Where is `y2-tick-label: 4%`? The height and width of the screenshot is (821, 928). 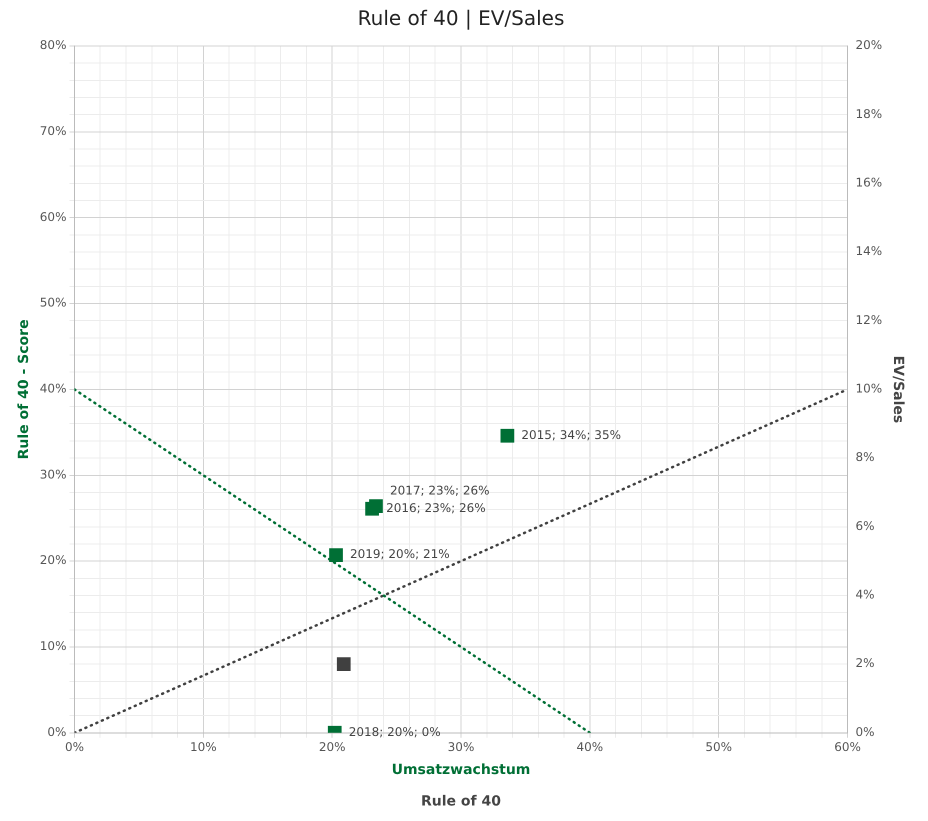 y2-tick-label: 4% is located at coordinates (865, 595).